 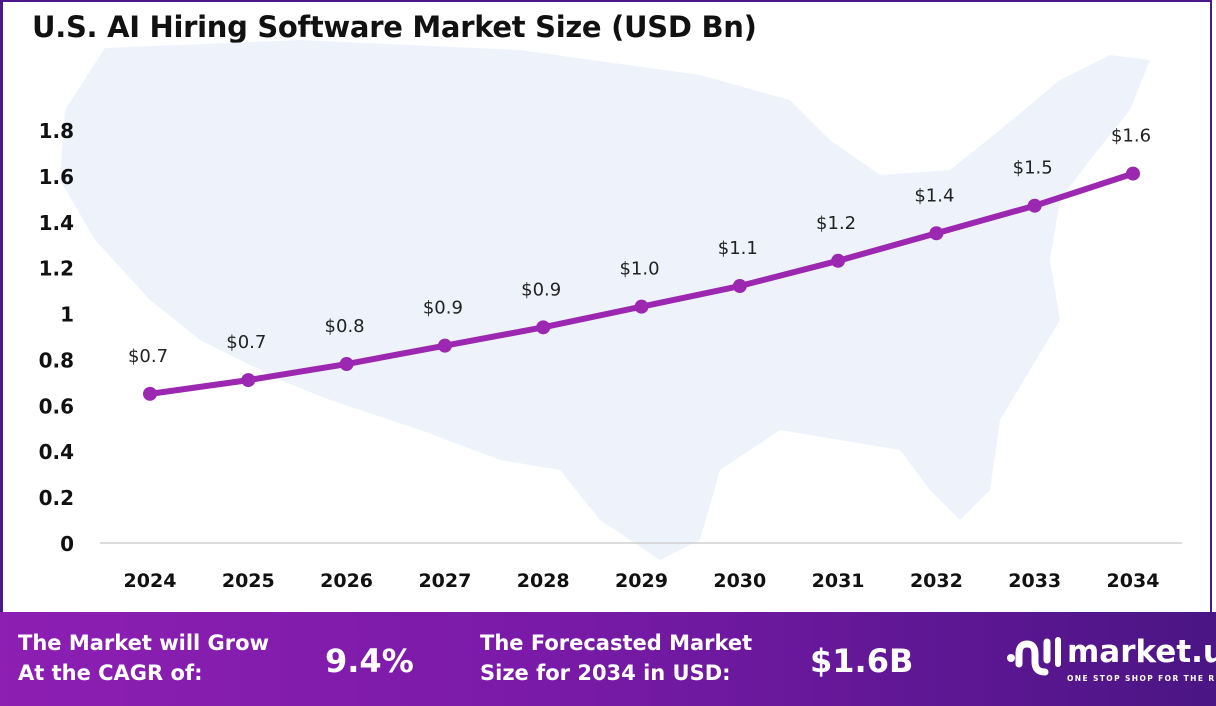 What do you see at coordinates (862, 661) in the screenshot?
I see `forecast-value: $1.6B` at bounding box center [862, 661].